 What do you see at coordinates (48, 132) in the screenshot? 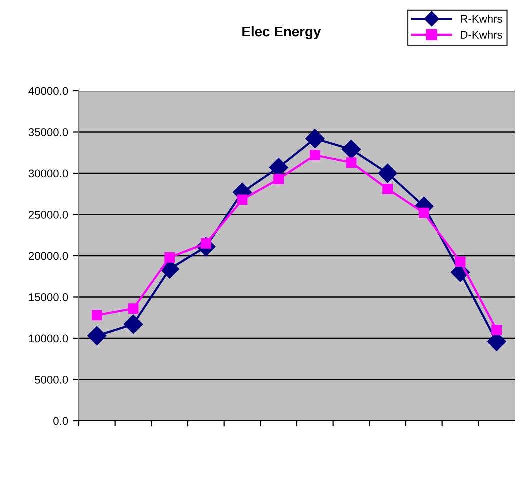
I see `y-tick-label: 35000.0` at bounding box center [48, 132].